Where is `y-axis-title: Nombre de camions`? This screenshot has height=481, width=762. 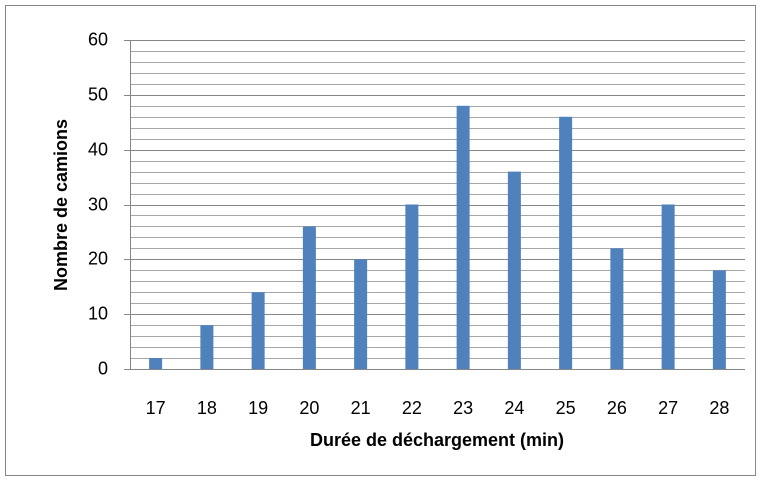 y-axis-title: Nombre de camions is located at coordinates (61, 205).